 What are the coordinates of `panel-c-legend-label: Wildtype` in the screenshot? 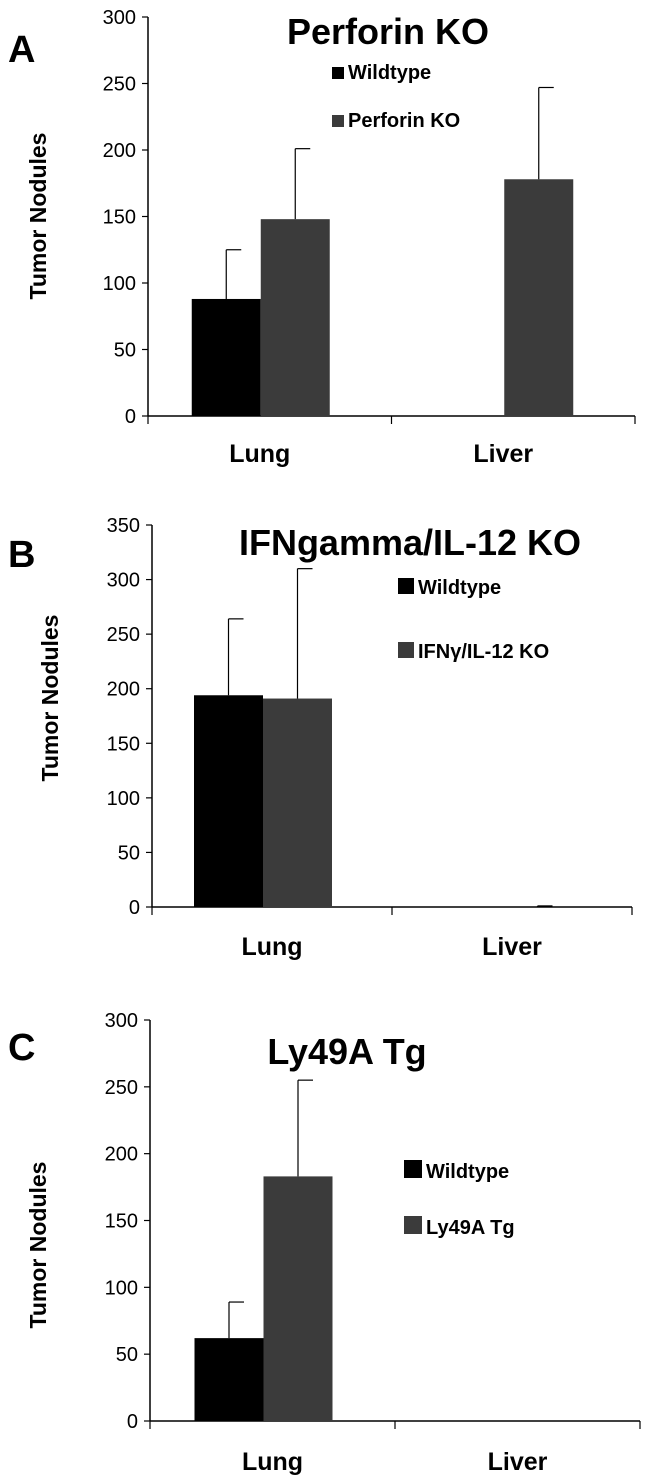 It's located at (467, 1172).